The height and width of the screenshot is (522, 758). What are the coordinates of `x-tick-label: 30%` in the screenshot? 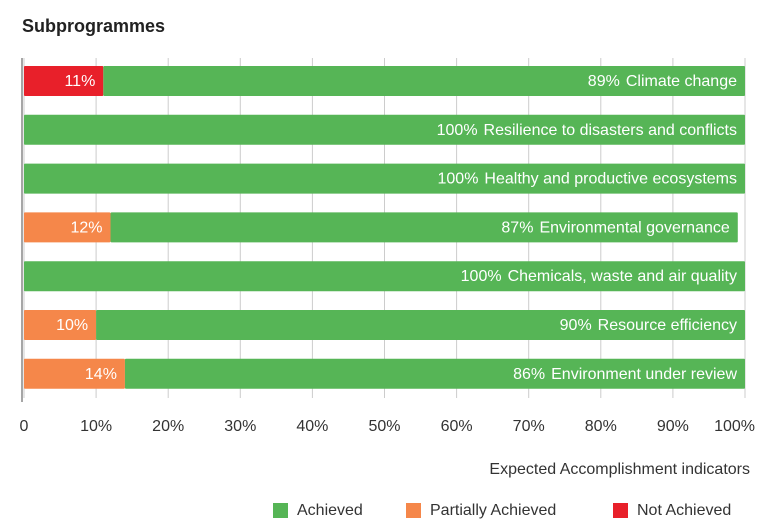 It's located at (240, 426).